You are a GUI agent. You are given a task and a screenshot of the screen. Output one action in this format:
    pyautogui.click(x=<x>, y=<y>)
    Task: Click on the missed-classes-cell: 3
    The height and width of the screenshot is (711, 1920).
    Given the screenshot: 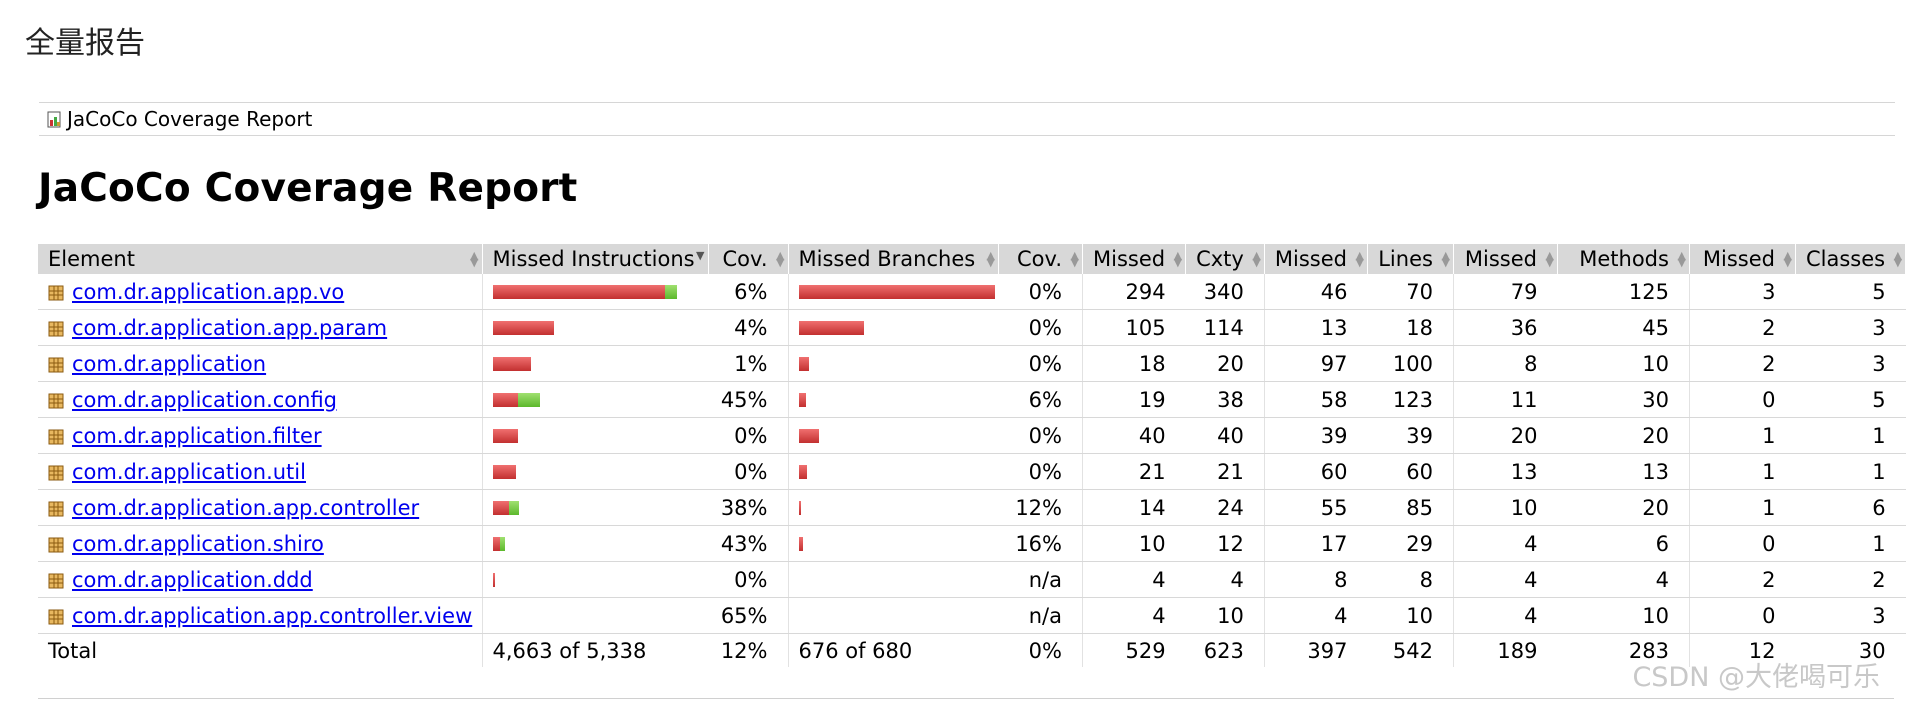 What is the action you would take?
    pyautogui.click(x=1742, y=292)
    